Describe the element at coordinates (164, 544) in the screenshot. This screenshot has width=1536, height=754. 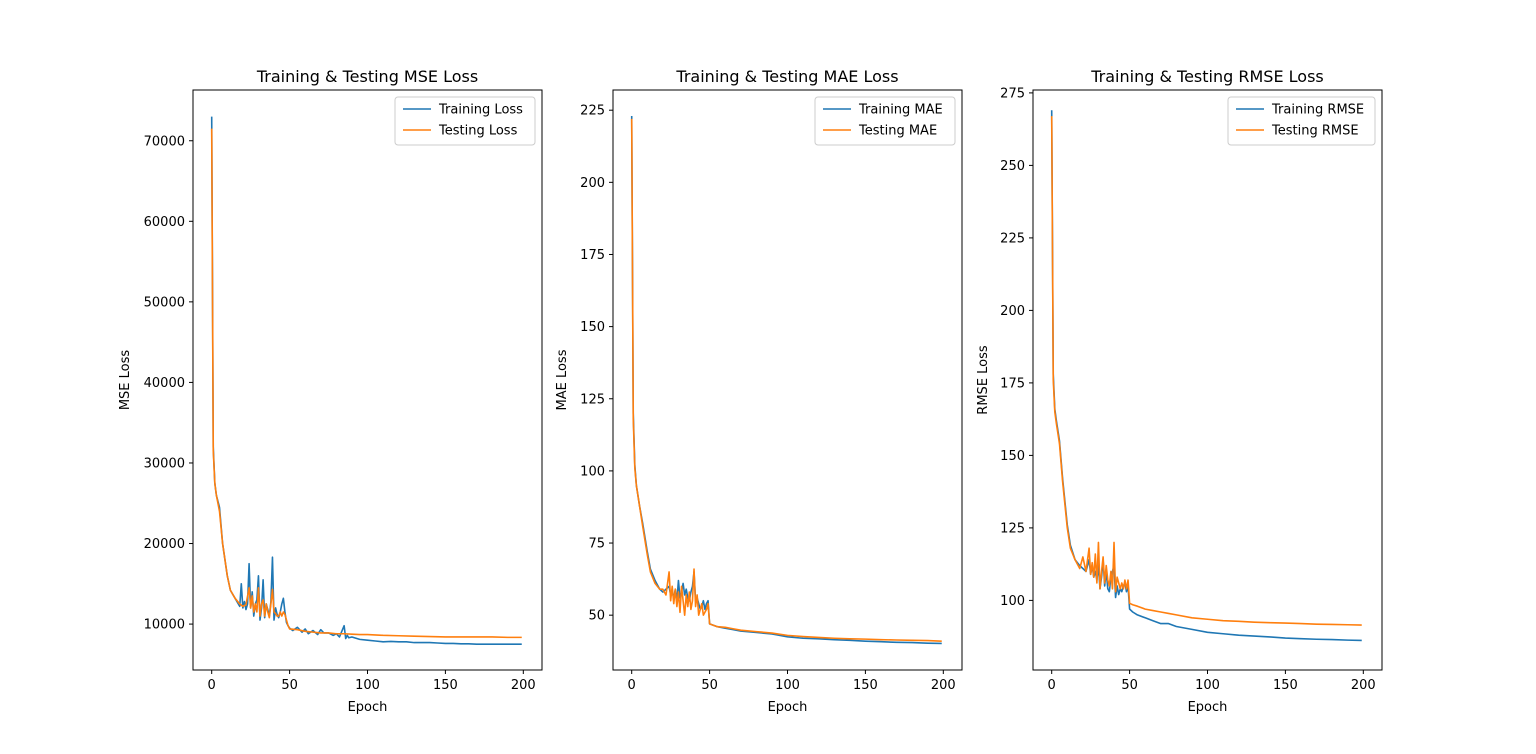
I see `y-tick-label: 20000` at that location.